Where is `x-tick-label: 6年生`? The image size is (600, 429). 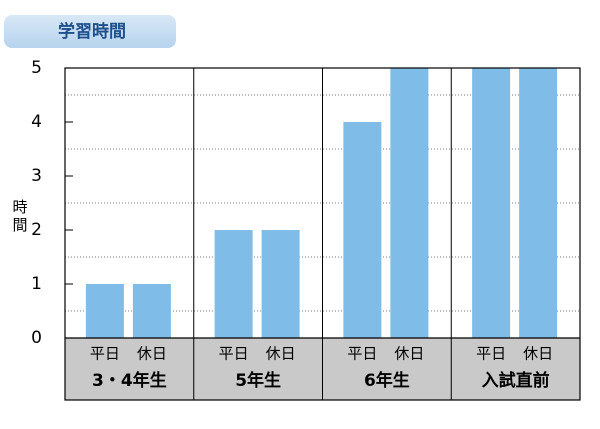
x-tick-label: 6年生 is located at coordinates (387, 380).